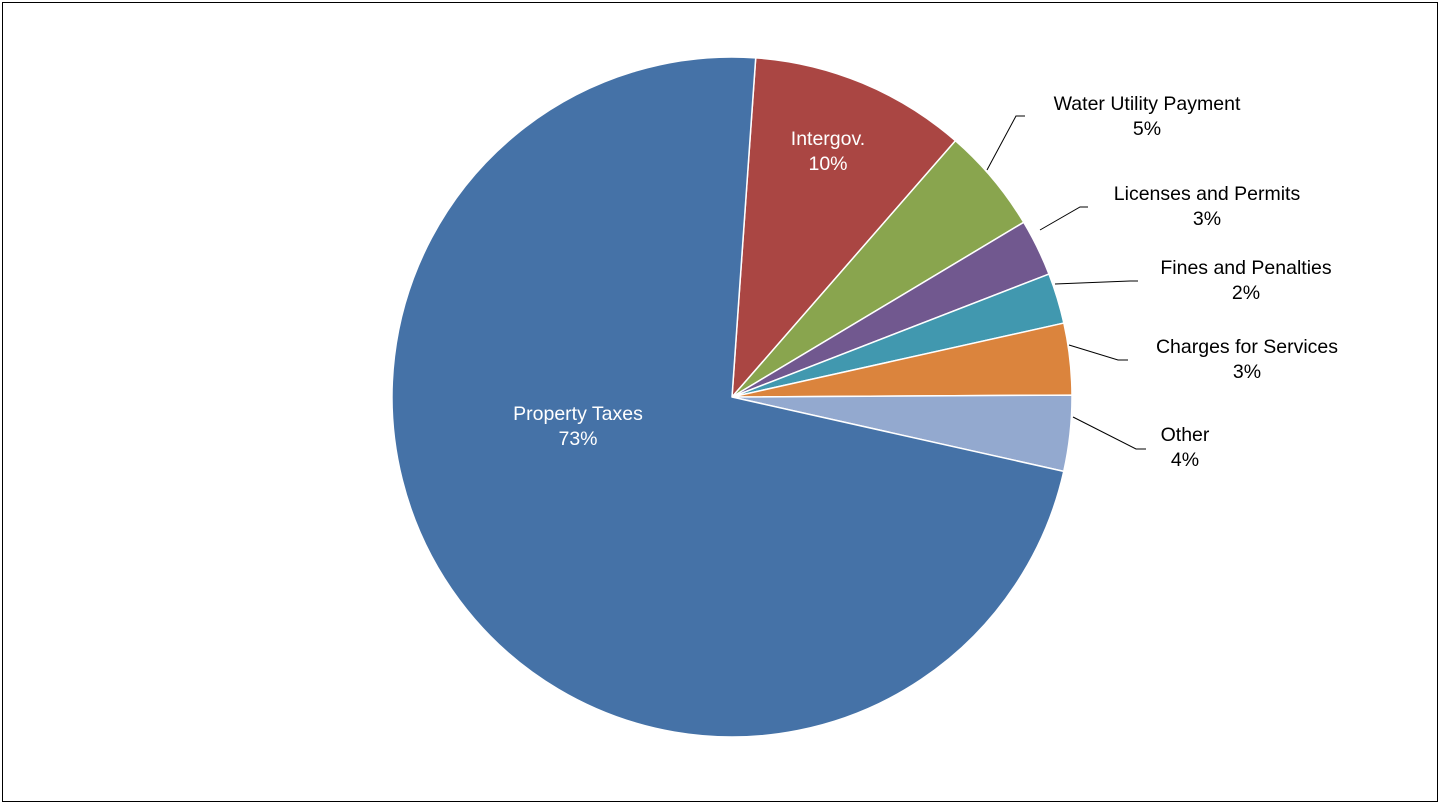  Describe the element at coordinates (1185, 460) in the screenshot. I see `data-label-pct-other: 4%` at that location.